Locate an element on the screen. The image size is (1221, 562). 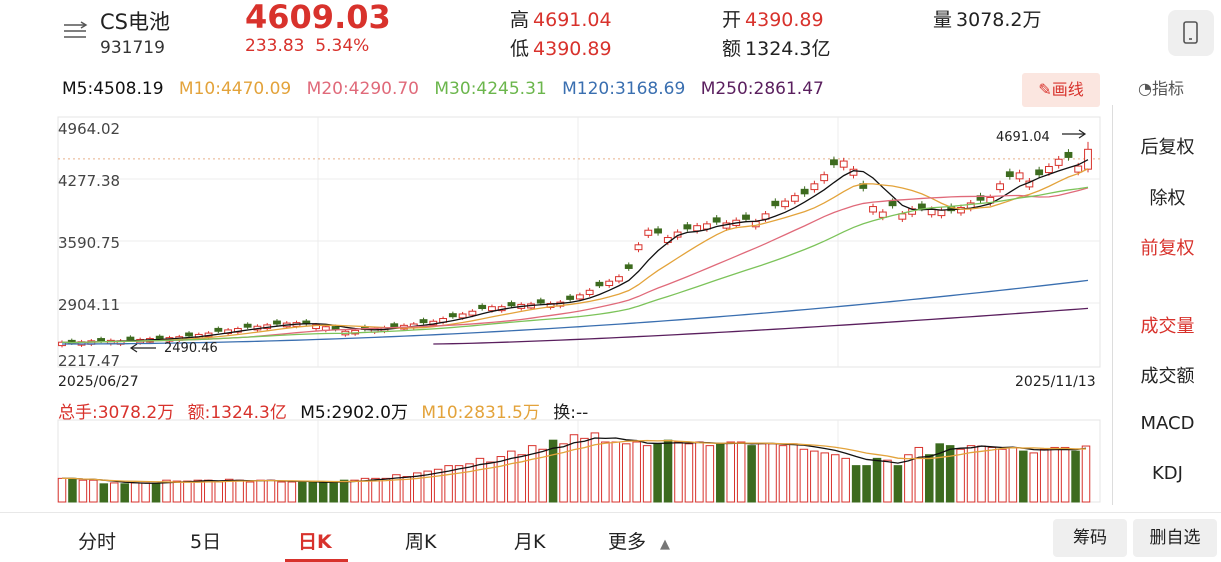
tab-more: 更多 ▲ is located at coordinates (639, 540).